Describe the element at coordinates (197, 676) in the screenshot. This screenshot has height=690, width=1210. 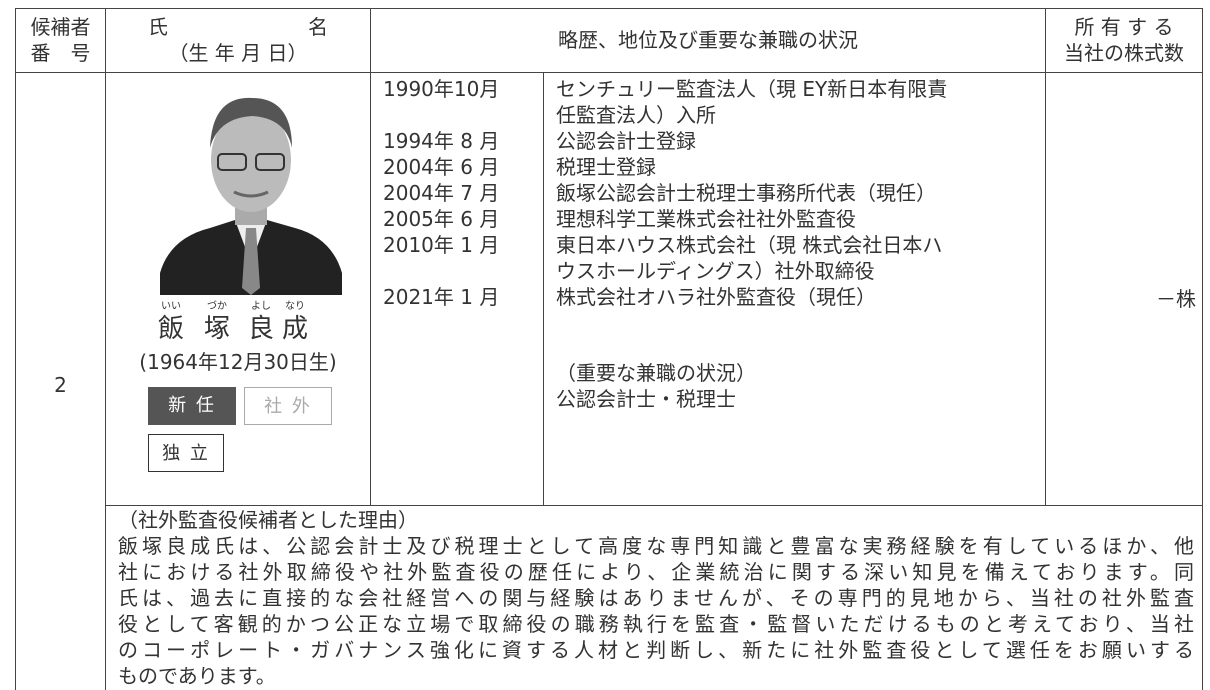
I see `reason-text: ものであります。` at that location.